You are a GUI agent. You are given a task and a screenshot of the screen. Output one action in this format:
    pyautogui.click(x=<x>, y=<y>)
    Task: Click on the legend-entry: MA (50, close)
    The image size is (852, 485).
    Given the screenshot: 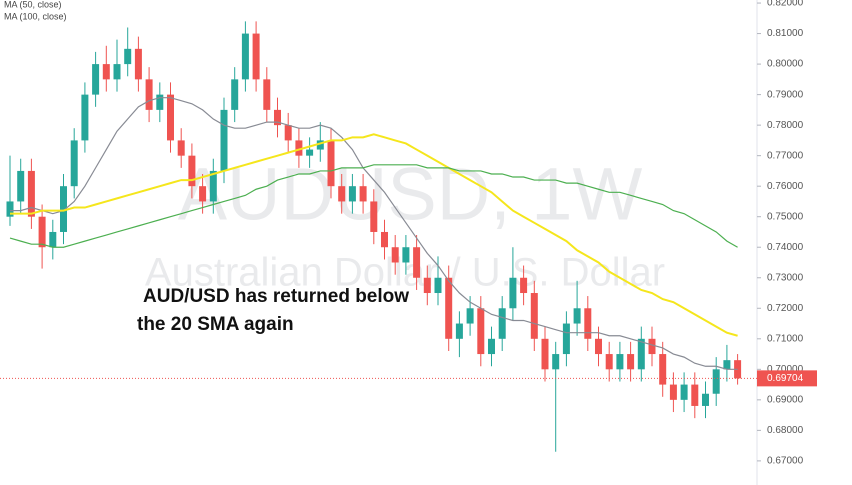 What is the action you would take?
    pyautogui.click(x=33, y=4)
    